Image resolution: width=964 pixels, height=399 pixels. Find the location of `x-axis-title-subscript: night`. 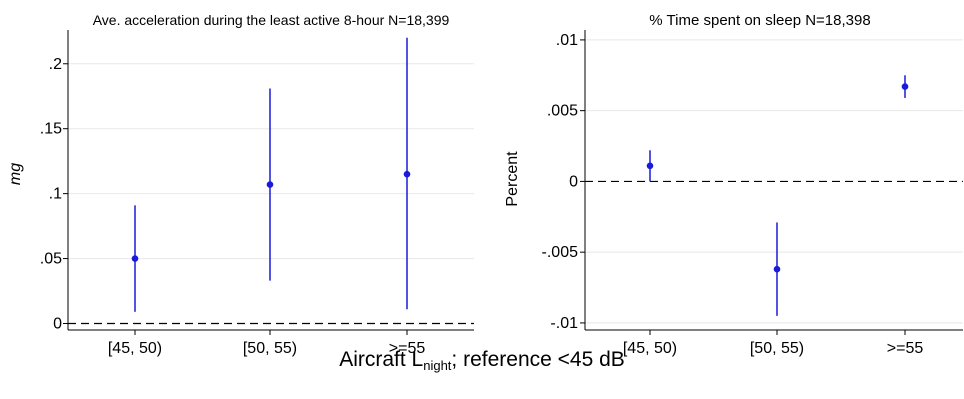

x-axis-title-subscript: night is located at coordinates (437, 365).